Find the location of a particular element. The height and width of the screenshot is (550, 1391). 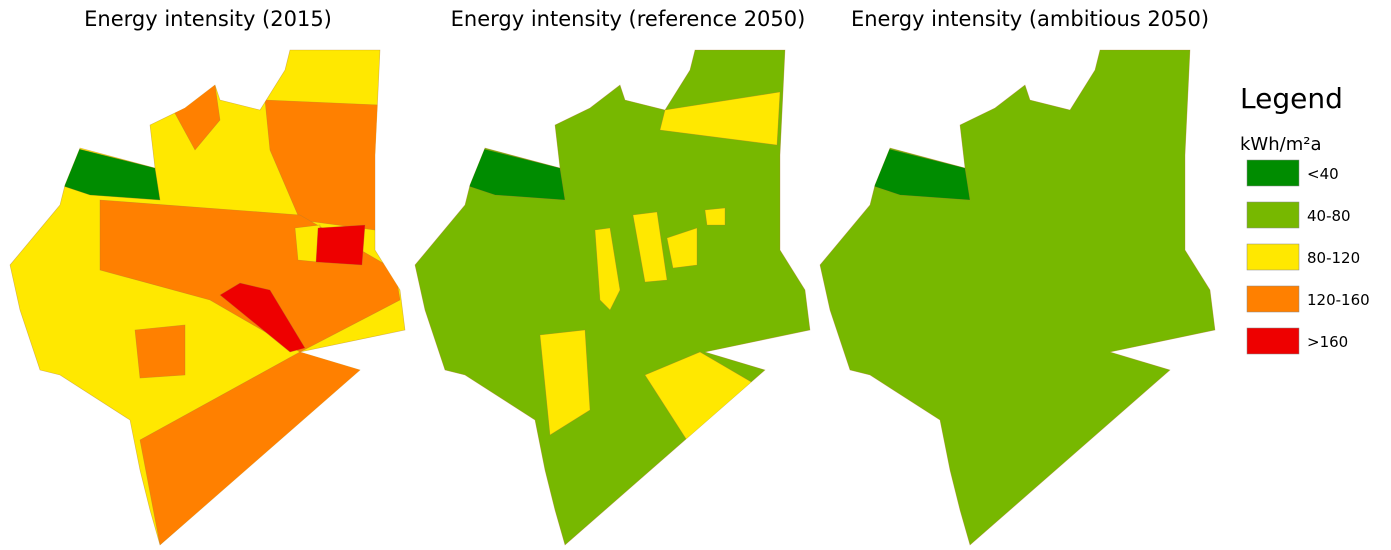

legend-unit: kWh/m²a is located at coordinates (1280, 144).